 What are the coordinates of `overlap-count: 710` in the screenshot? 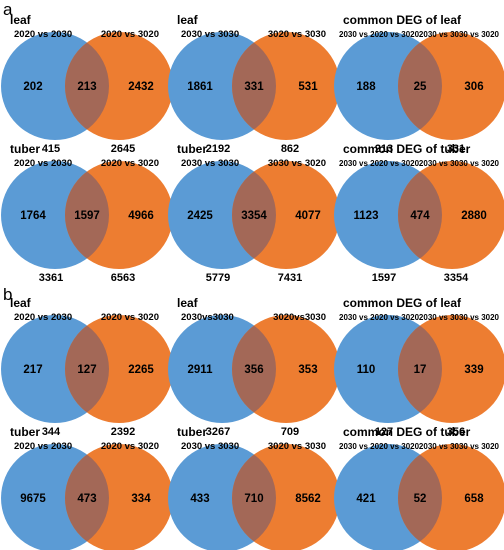 It's located at (253, 499).